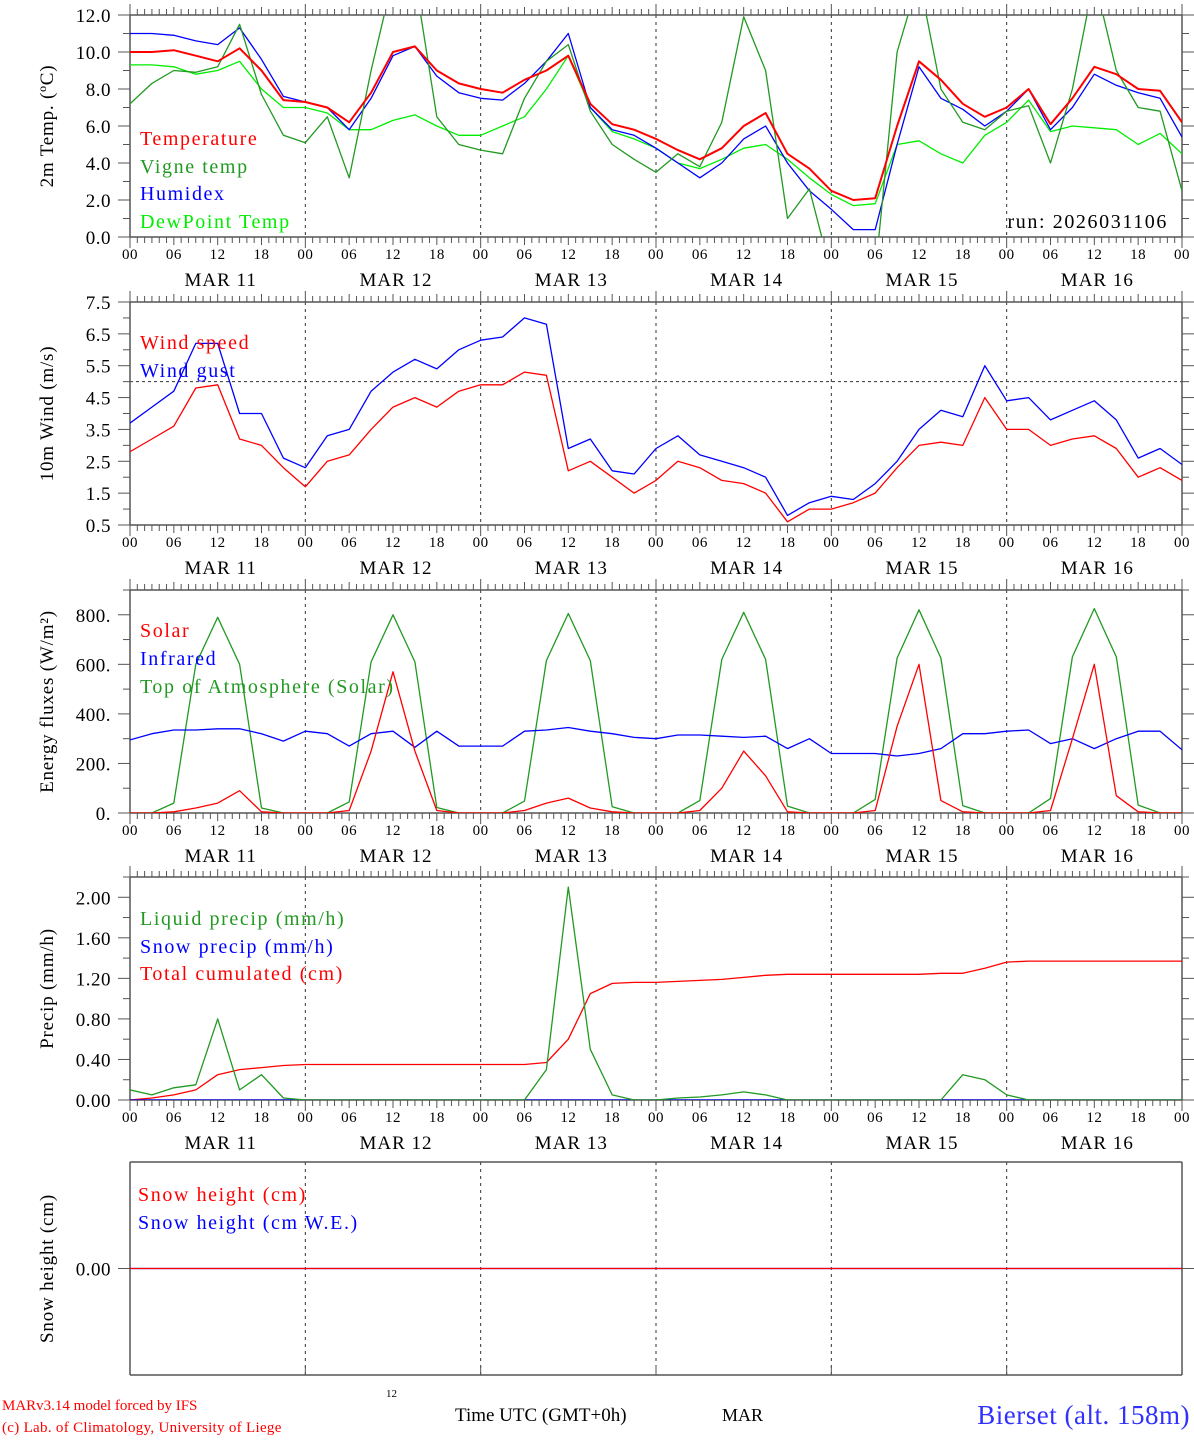 Image resolution: width=1194 pixels, height=1440 pixels. What do you see at coordinates (98, 90) in the screenshot?
I see `y-tick-label: 8.0` at bounding box center [98, 90].